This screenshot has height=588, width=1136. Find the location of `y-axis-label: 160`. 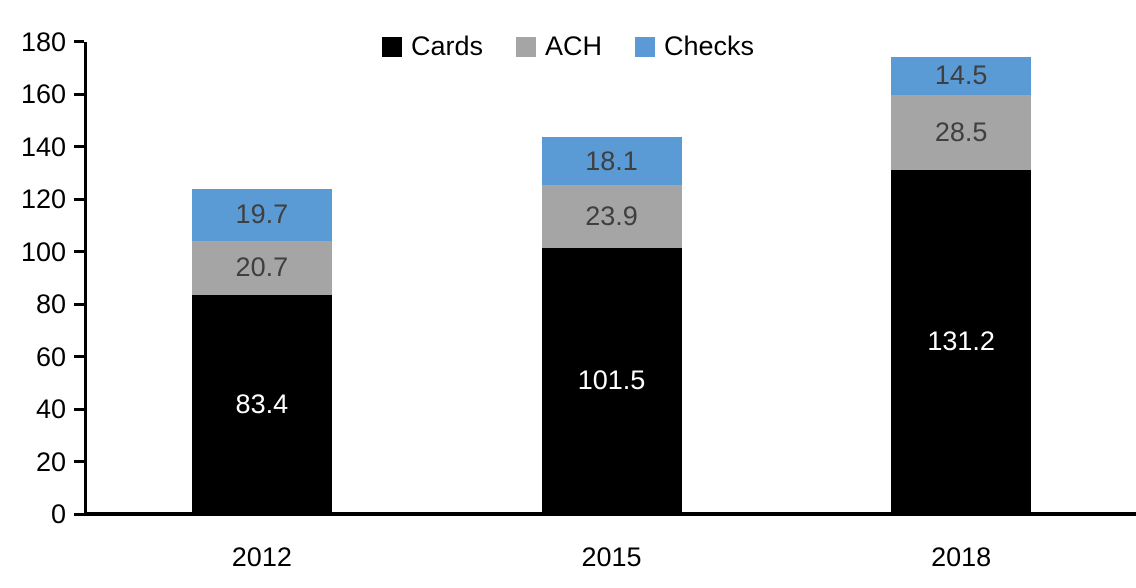

y-axis-label: 160 is located at coordinates (43, 94).